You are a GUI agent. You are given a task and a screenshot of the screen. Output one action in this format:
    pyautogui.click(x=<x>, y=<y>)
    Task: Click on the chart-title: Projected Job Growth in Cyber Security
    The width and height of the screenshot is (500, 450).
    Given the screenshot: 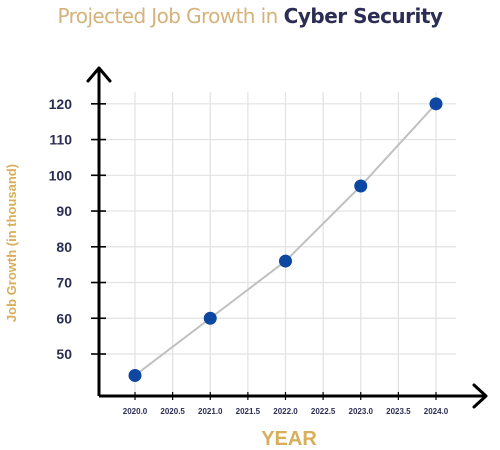 What is the action you would take?
    pyautogui.click(x=250, y=16)
    